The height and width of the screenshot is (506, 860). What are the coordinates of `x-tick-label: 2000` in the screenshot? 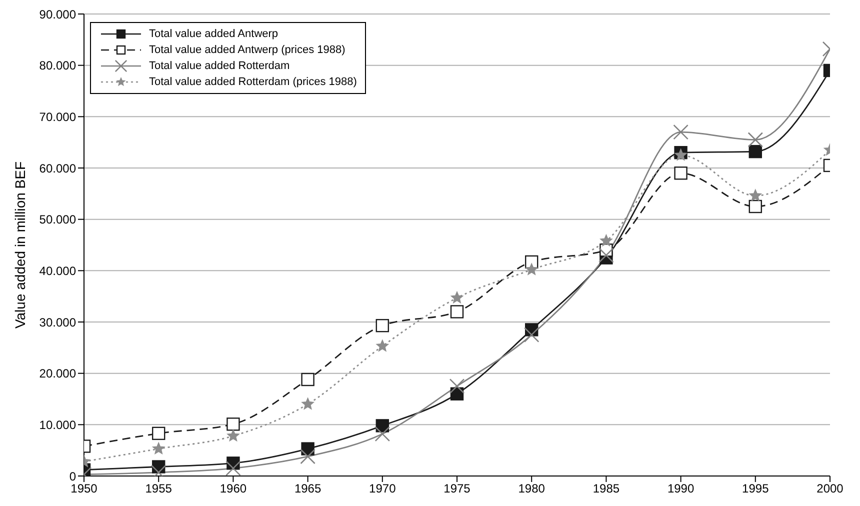 It's located at (830, 489).